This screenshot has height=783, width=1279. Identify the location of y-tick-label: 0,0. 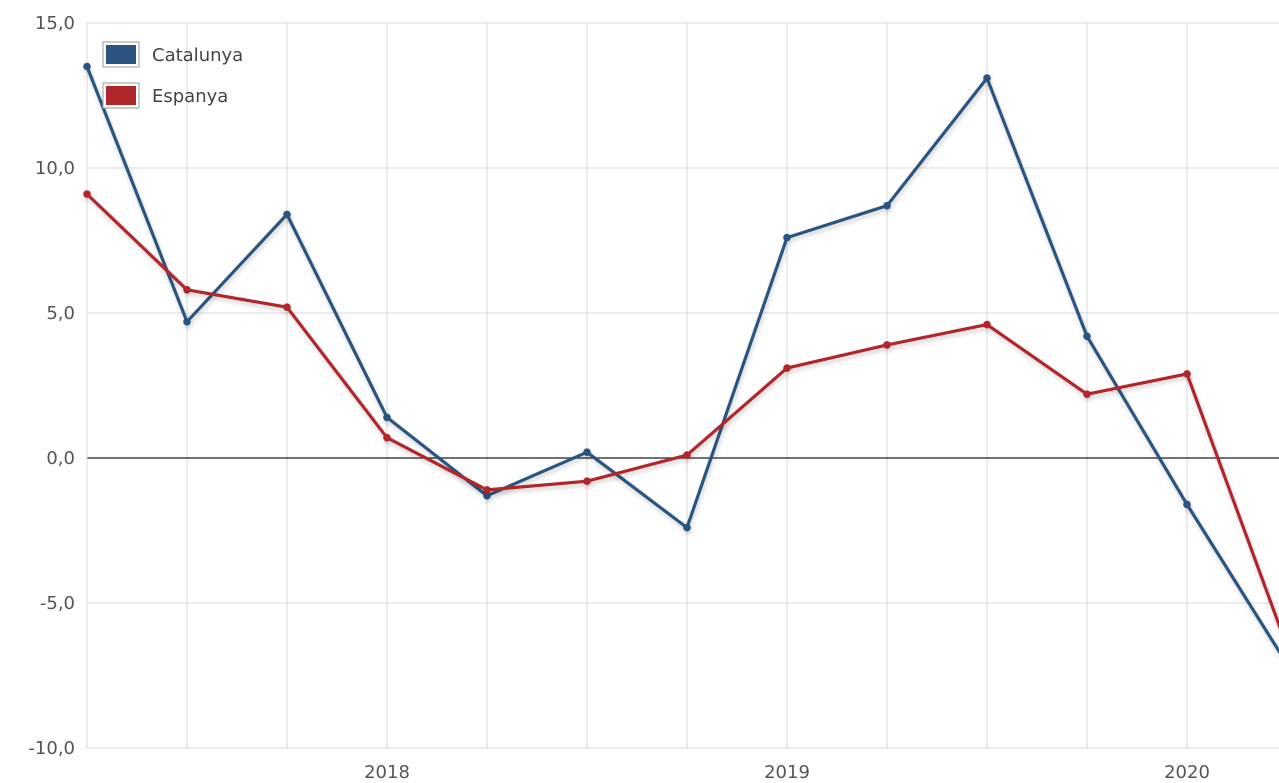
(60, 458).